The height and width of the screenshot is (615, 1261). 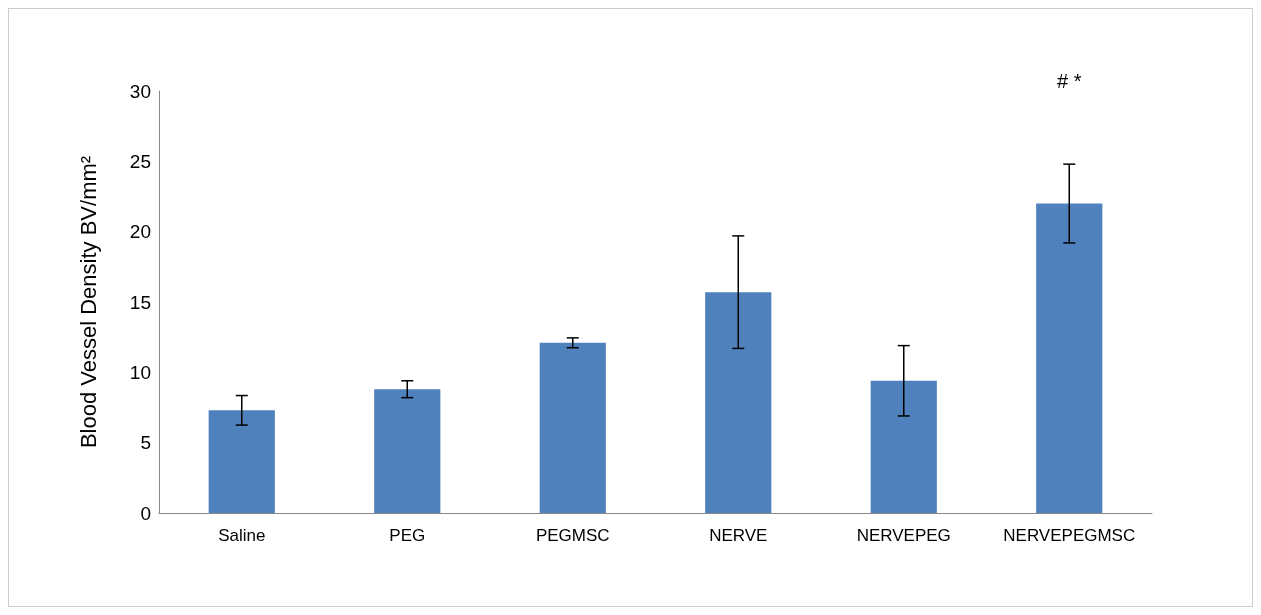 I want to click on y-axis-title: Blood Vessel Density BV/mm², so click(x=88, y=302).